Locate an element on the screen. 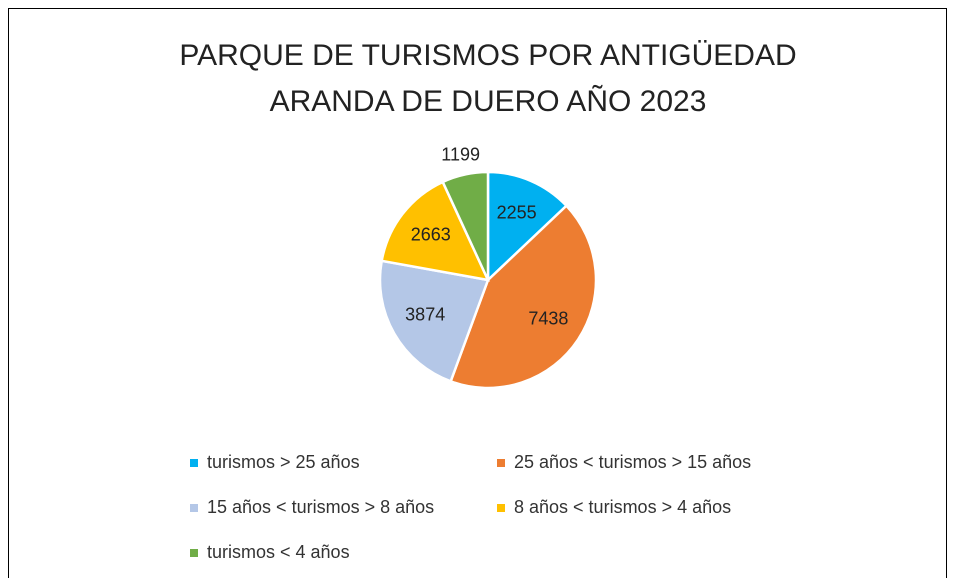 The height and width of the screenshot is (578, 955). legend-label: turismos > 25 años is located at coordinates (283, 462).